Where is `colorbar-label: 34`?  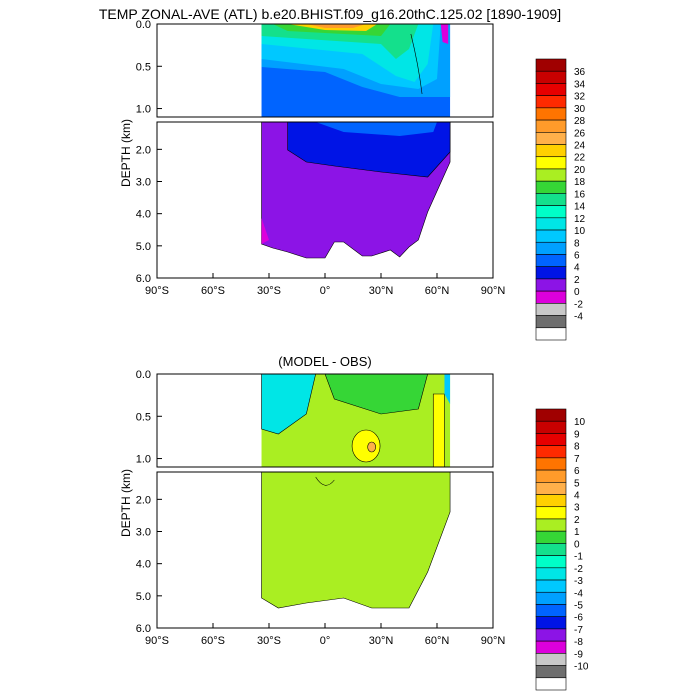 colorbar-label: 34 is located at coordinates (580, 84).